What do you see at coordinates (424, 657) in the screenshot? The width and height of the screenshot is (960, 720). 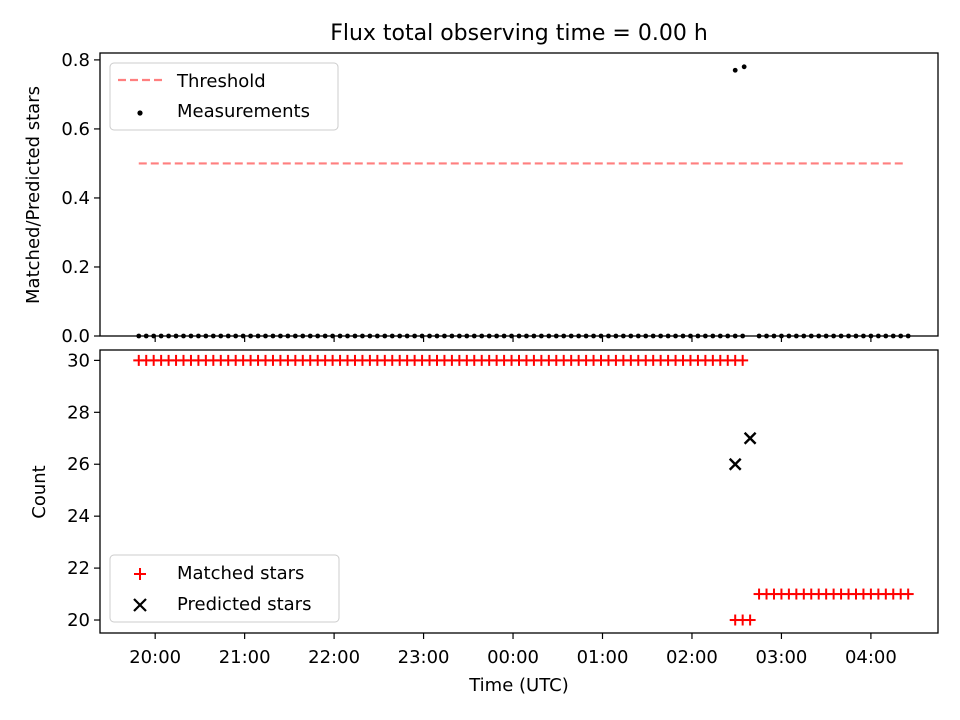 I see `x-tick-label: 23:00` at bounding box center [424, 657].